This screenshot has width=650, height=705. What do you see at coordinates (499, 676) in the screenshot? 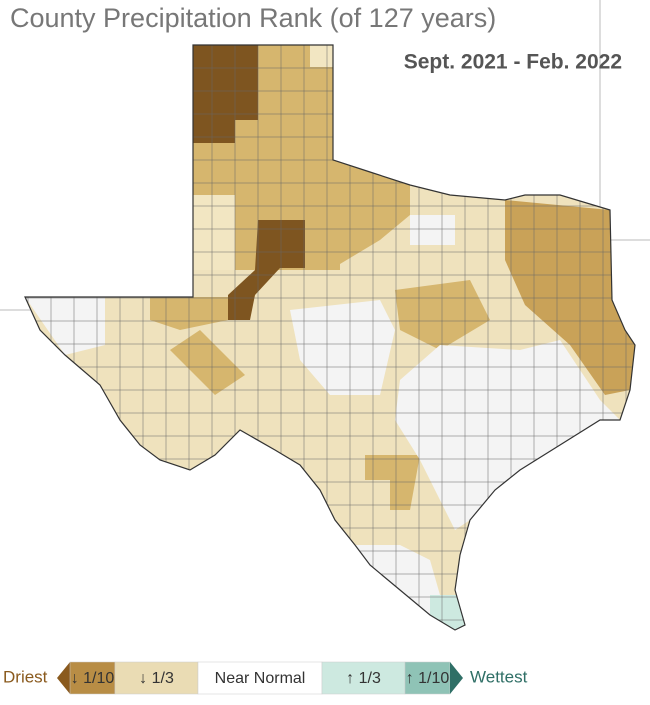
I see `legend-right-label: Wettest` at bounding box center [499, 676].